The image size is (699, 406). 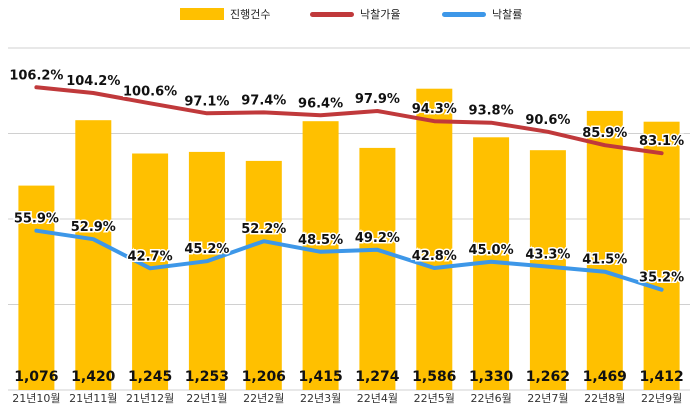 What do you see at coordinates (377, 238) in the screenshot?
I see `sale-rate-label: 49.2%` at bounding box center [377, 238].